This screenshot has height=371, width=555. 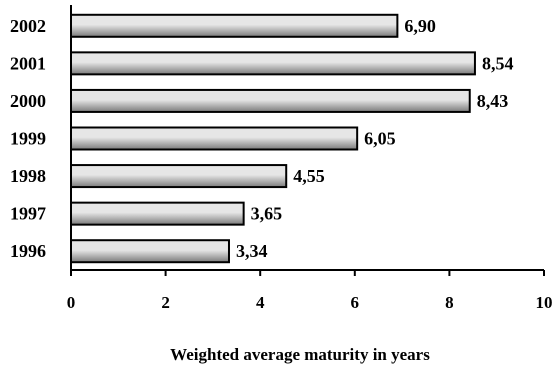 What do you see at coordinates (267, 214) in the screenshot?
I see `value-label-1997: 3,65` at bounding box center [267, 214].